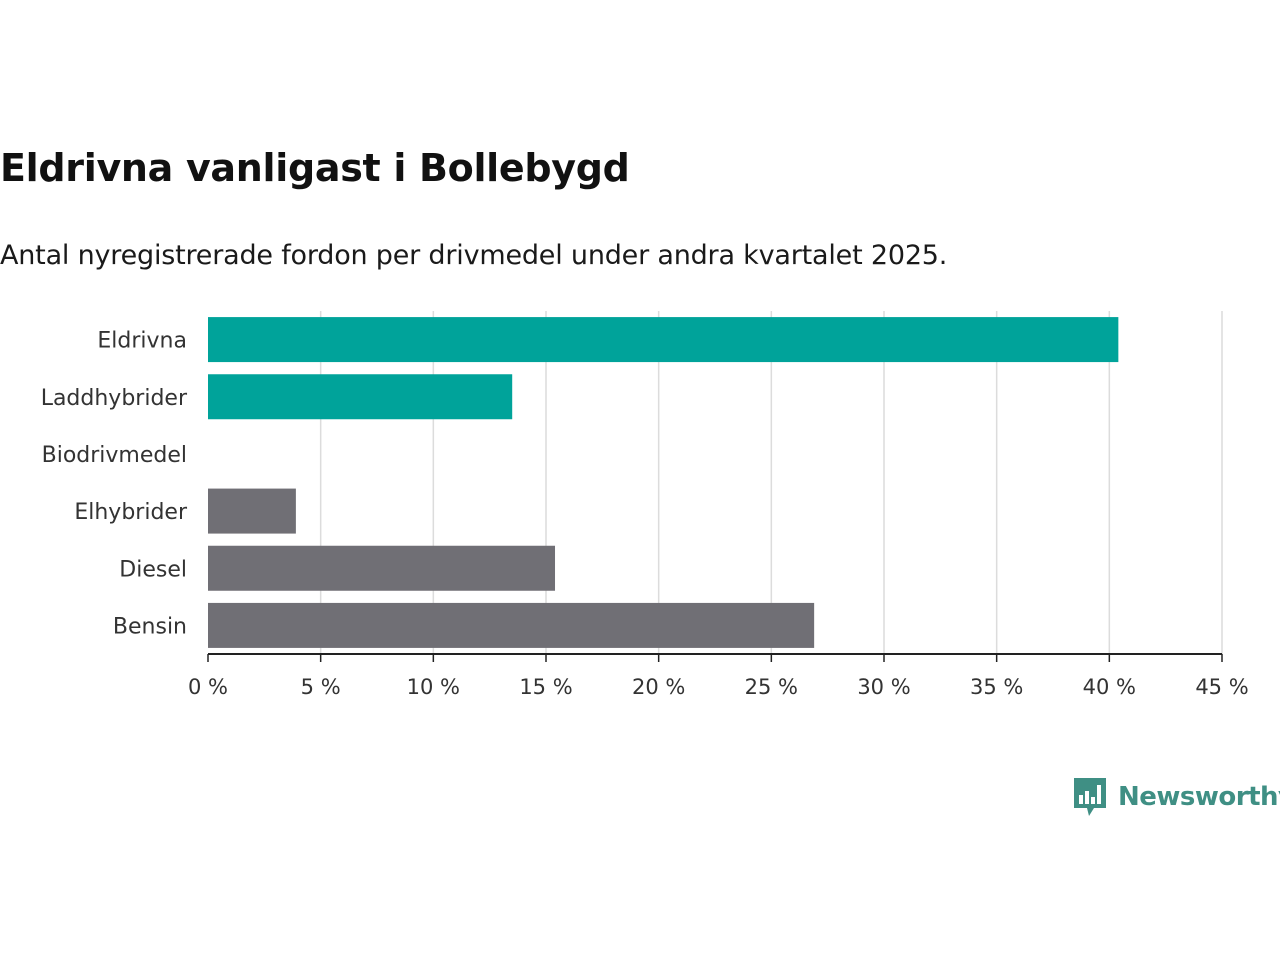 The image size is (1280, 960). What do you see at coordinates (1221, 687) in the screenshot?
I see `x-tick-label: 45 %` at bounding box center [1221, 687].